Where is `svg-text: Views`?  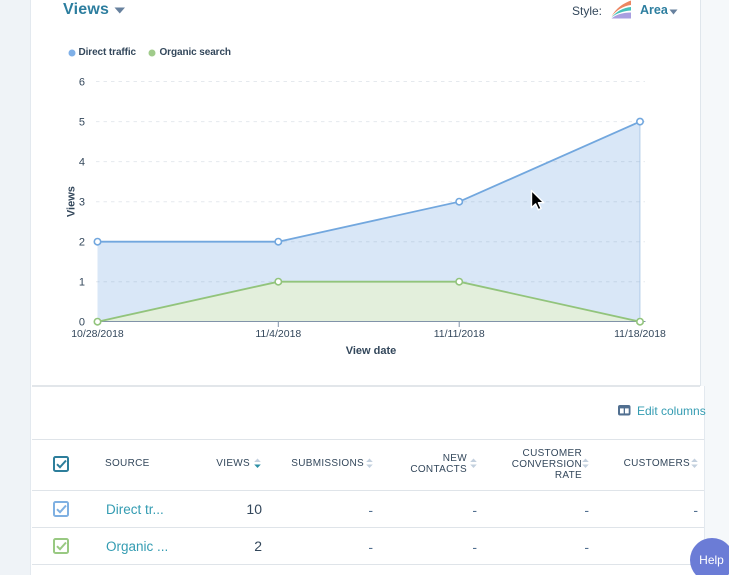 svg-text: Views is located at coordinates (72, 201).